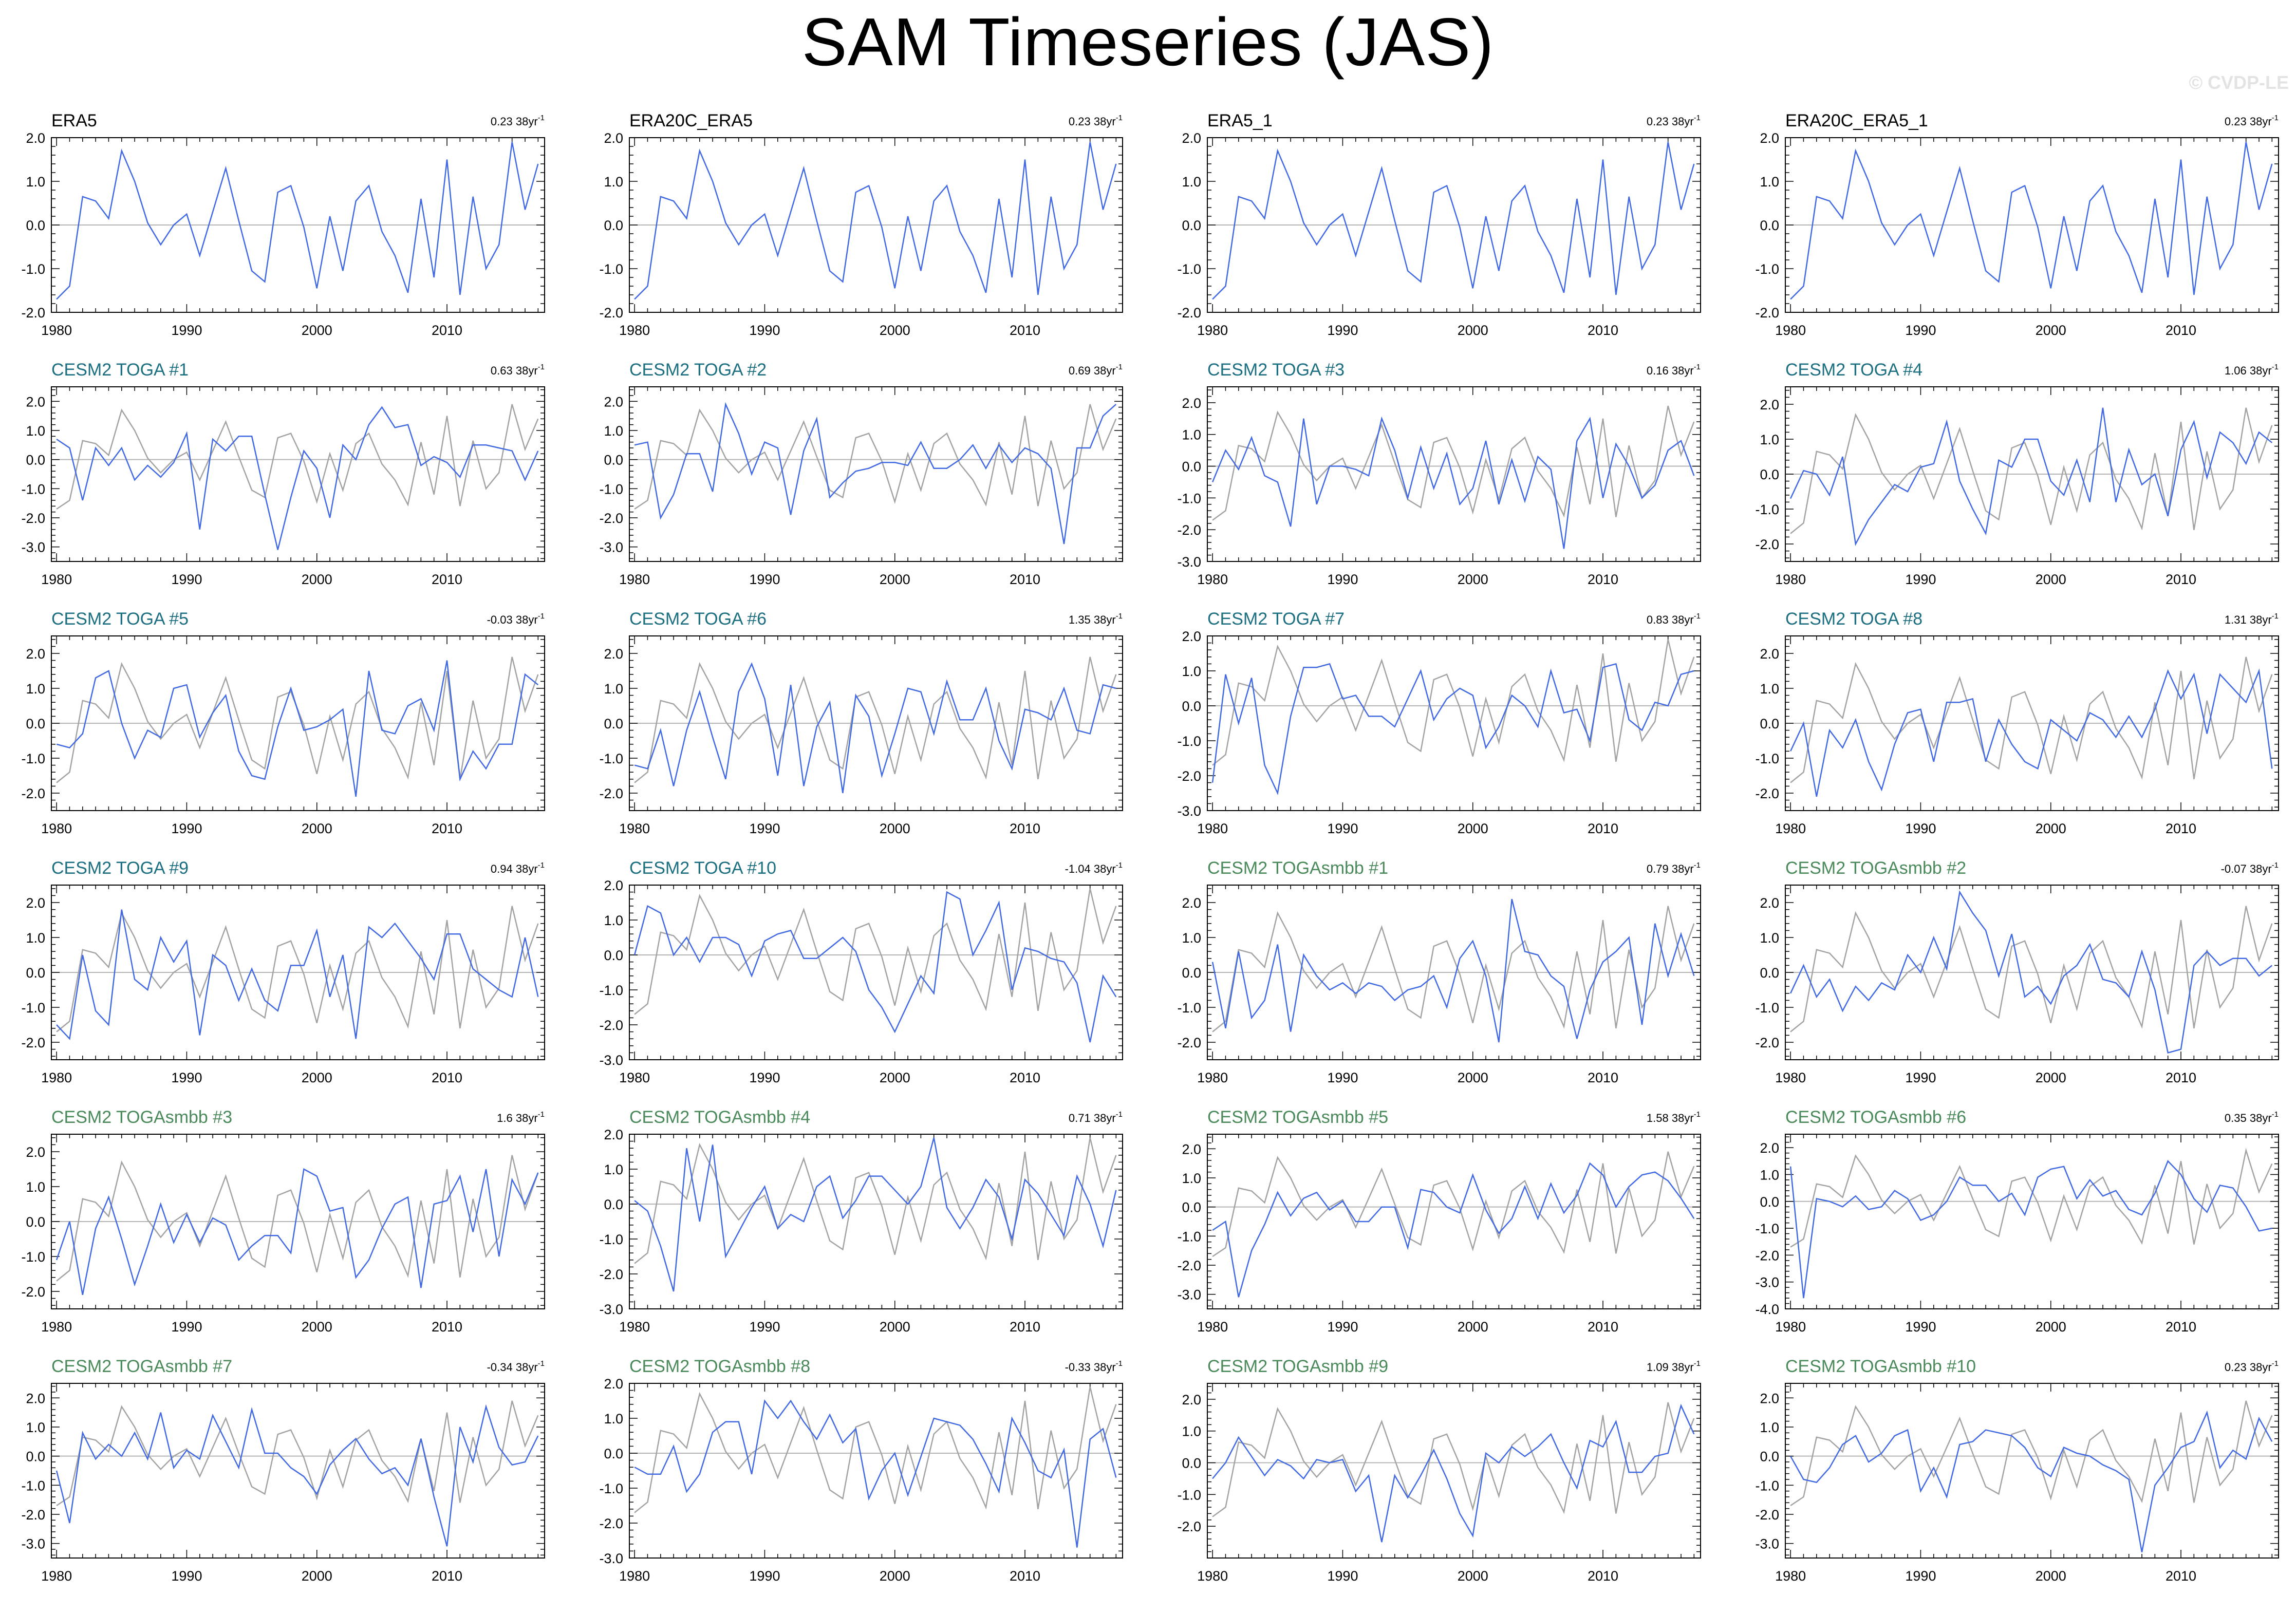 This screenshot has height=1614, width=2296. Describe the element at coordinates (1096, 370) in the screenshot. I see `trend-label: 0.69 38yr-1` at that location.